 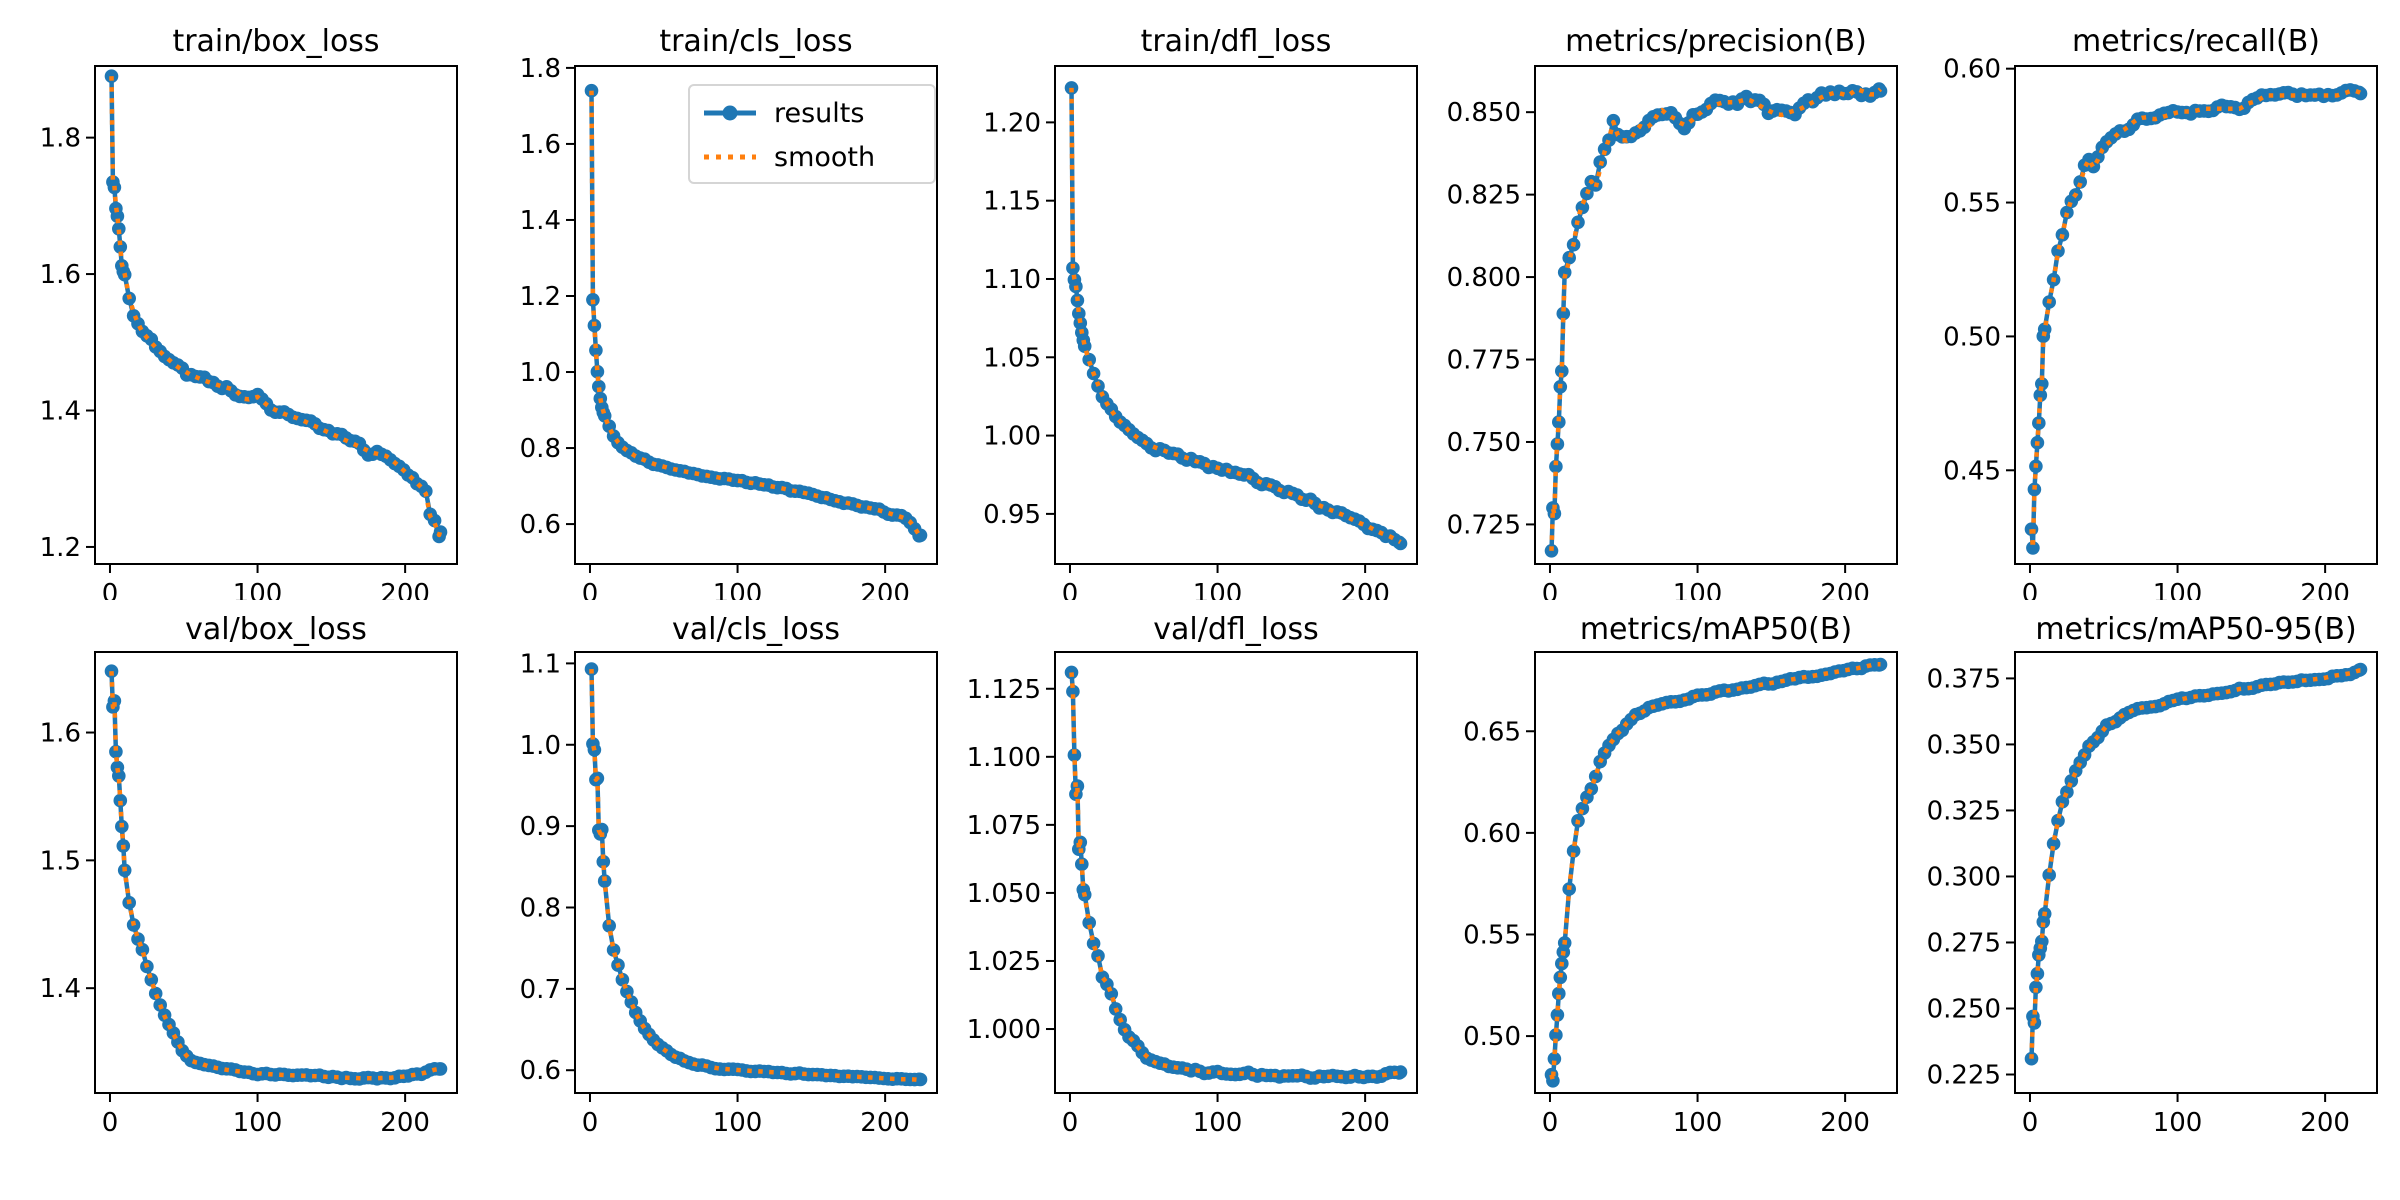 I want to click on svg-text: 0.8, so click(x=540, y=908).